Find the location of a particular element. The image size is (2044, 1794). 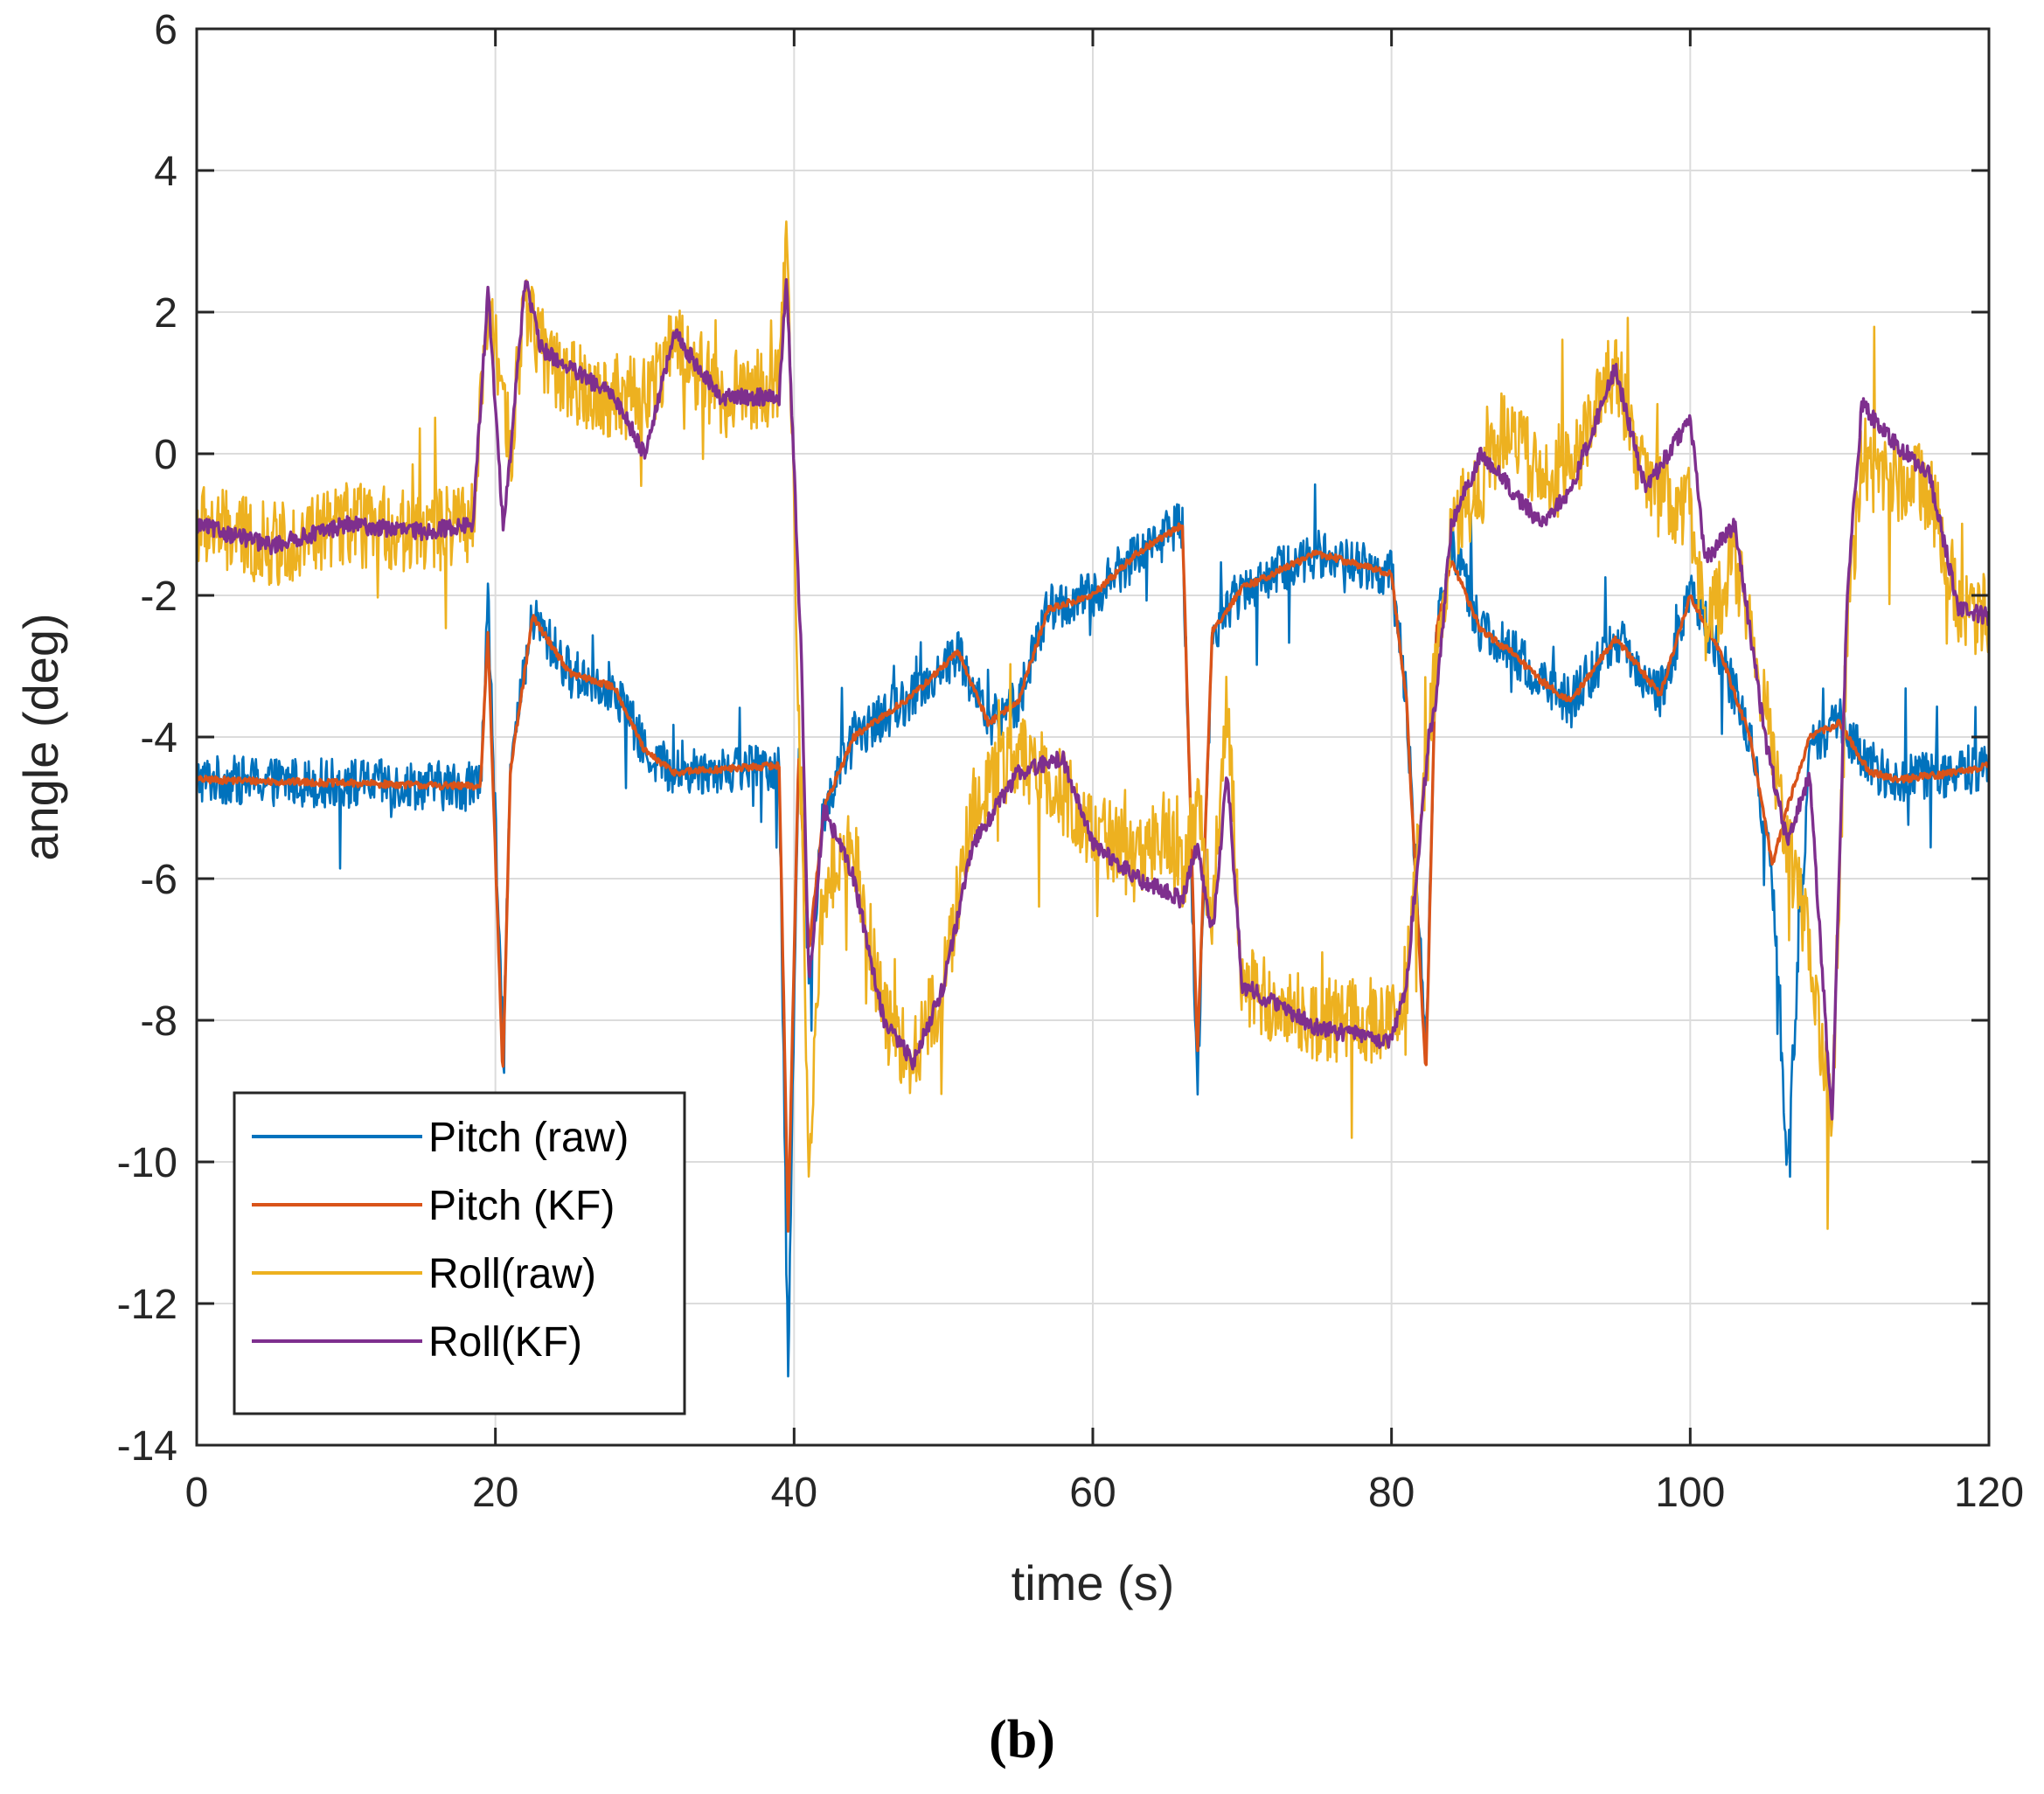

y-tick-label: -14 is located at coordinates (147, 1446).